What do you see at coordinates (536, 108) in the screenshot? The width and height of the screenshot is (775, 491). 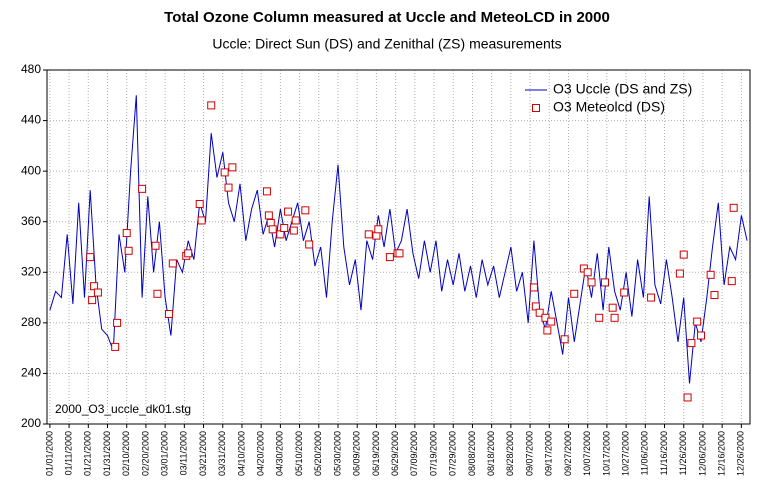 I see `legend-marker` at bounding box center [536, 108].